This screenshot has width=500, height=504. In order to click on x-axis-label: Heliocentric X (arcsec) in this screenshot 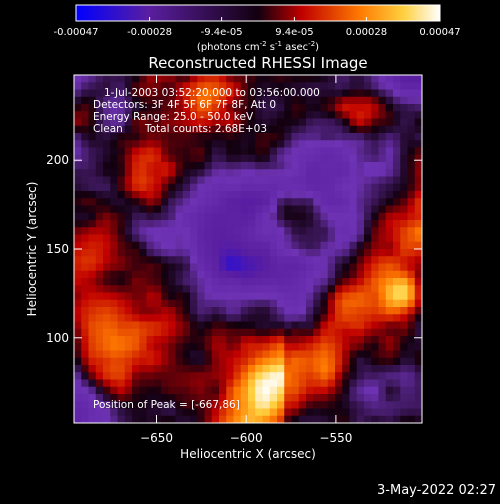, I will do `click(248, 454)`.